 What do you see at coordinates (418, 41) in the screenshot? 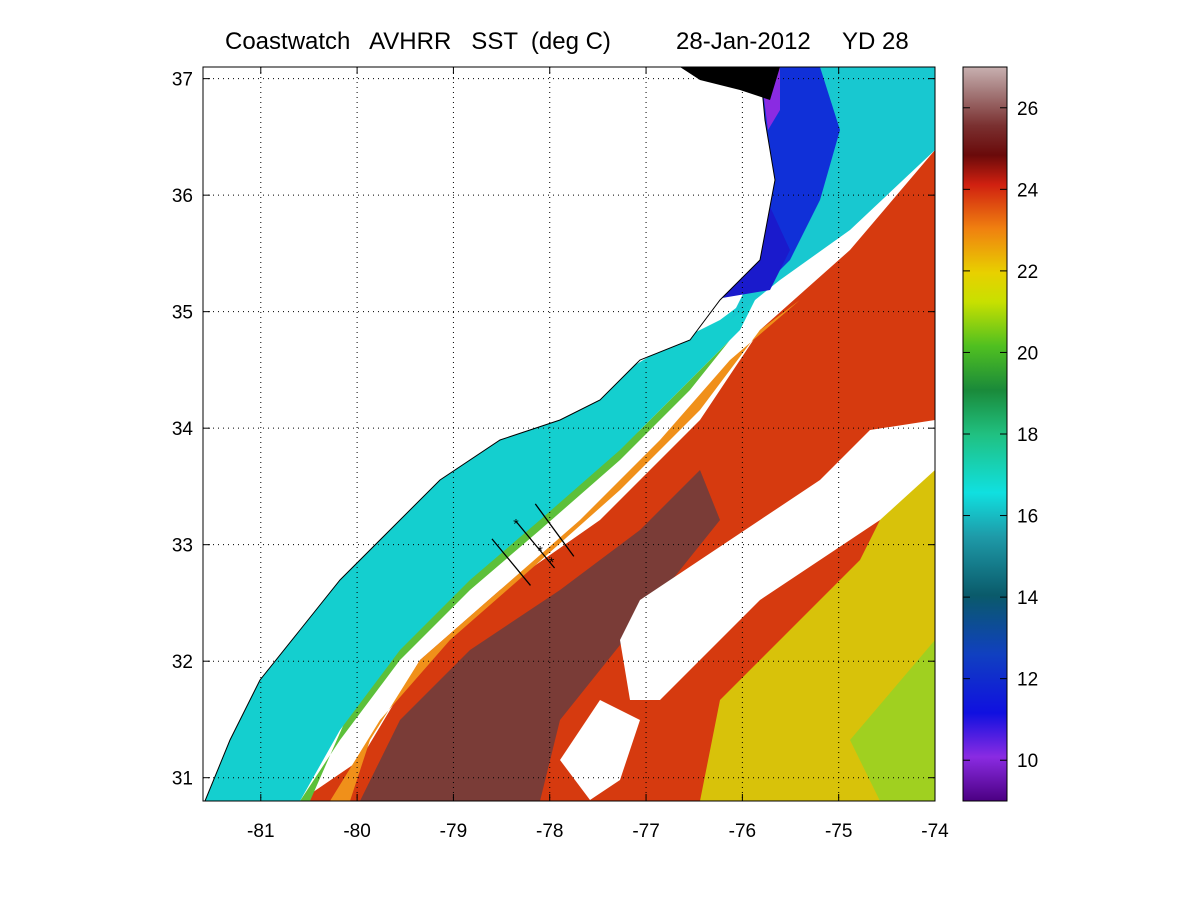
I see `title-product: Coastwatch AVHRR SST (deg C)` at bounding box center [418, 41].